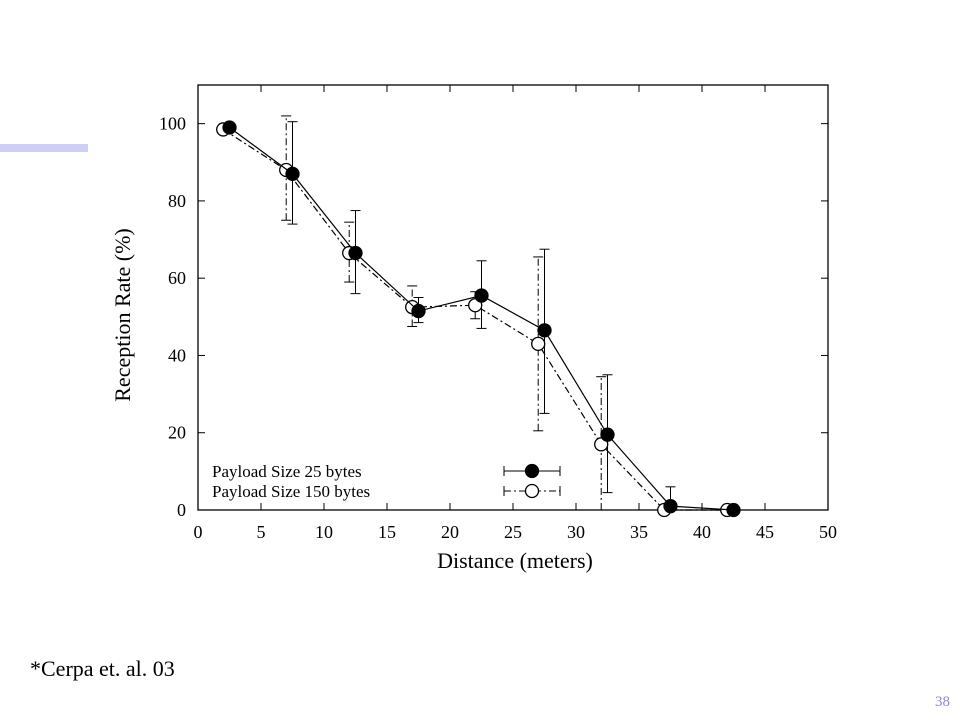 The height and width of the screenshot is (720, 960). What do you see at coordinates (291, 491) in the screenshot?
I see `legend-label: Payload Size 150 bytes` at bounding box center [291, 491].